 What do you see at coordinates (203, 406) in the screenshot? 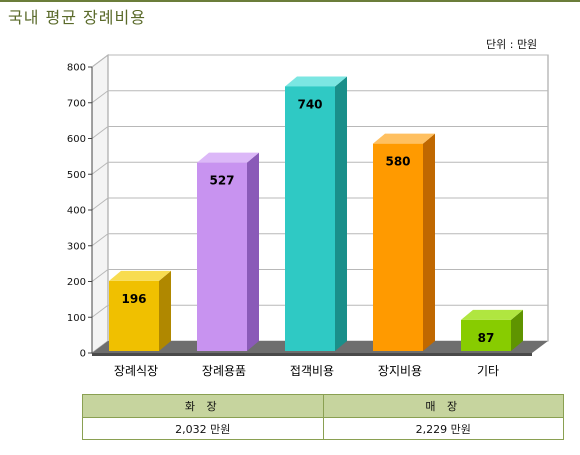
I see `header-cremation: 화 장` at bounding box center [203, 406].